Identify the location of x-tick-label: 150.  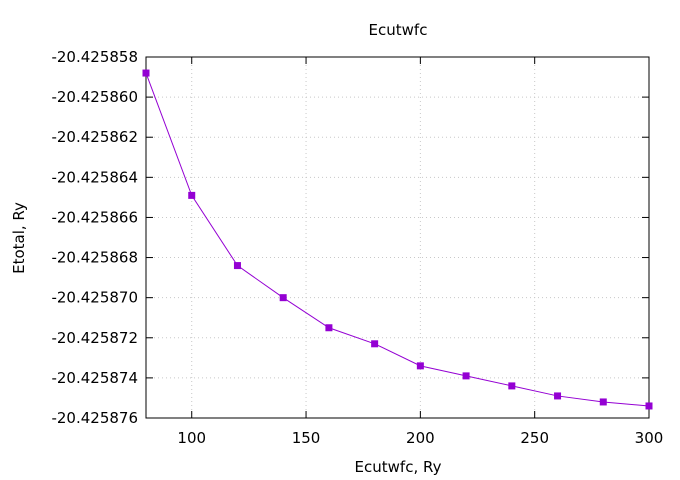
(306, 438).